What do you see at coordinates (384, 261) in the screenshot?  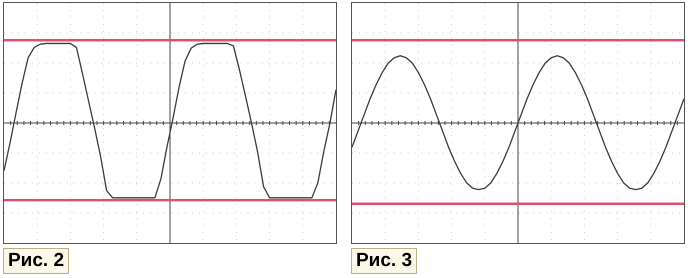 I see `text: Рис. 3` at bounding box center [384, 261].